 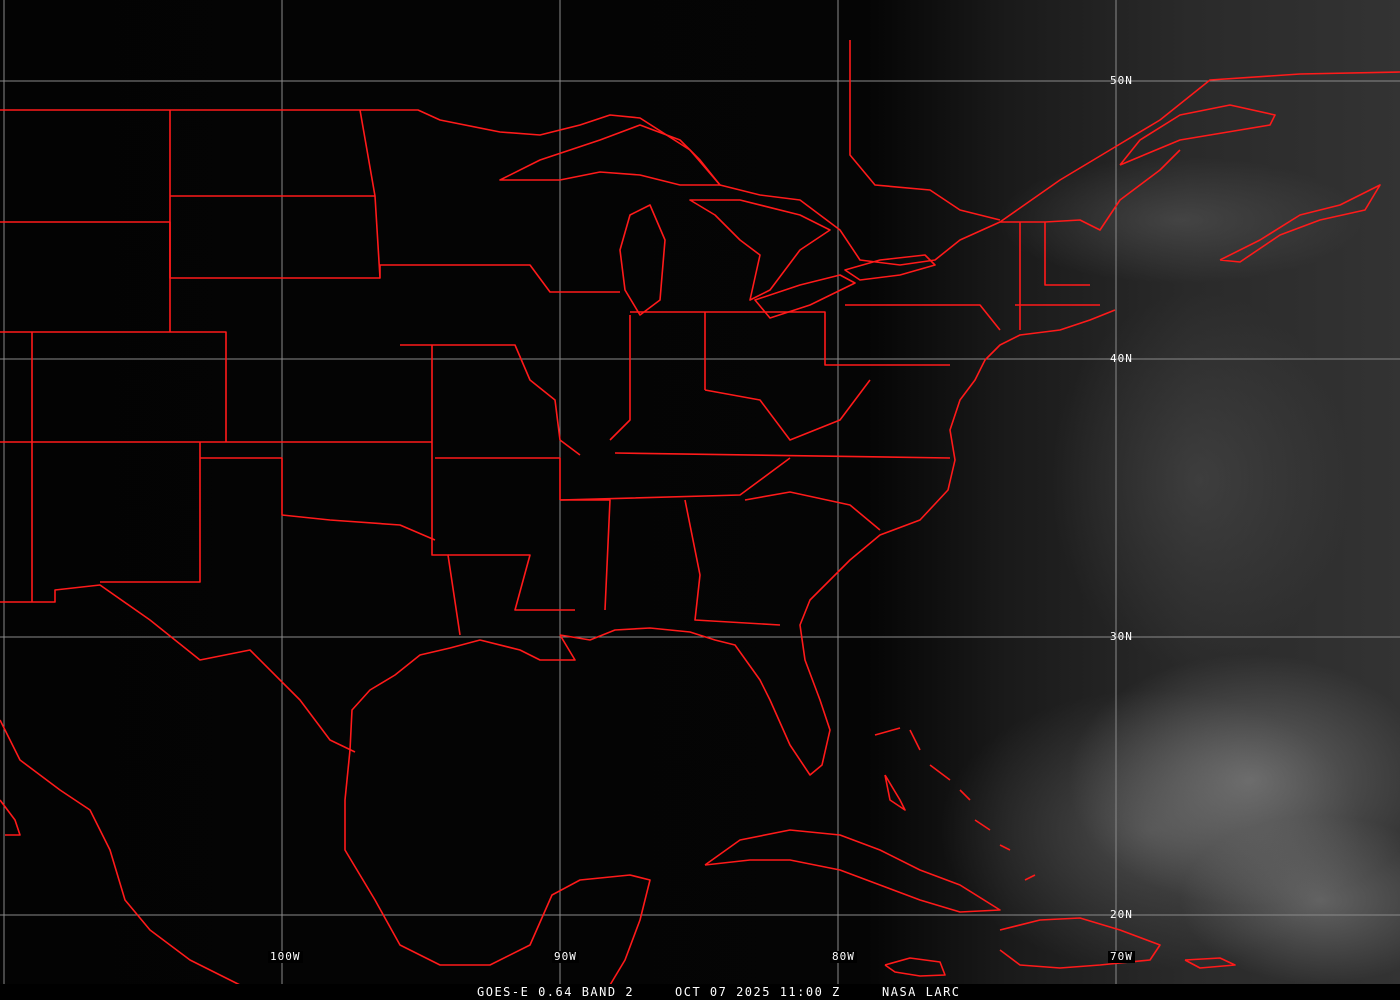 I want to click on lat-label-30n: 30N, so click(x=1121, y=636).